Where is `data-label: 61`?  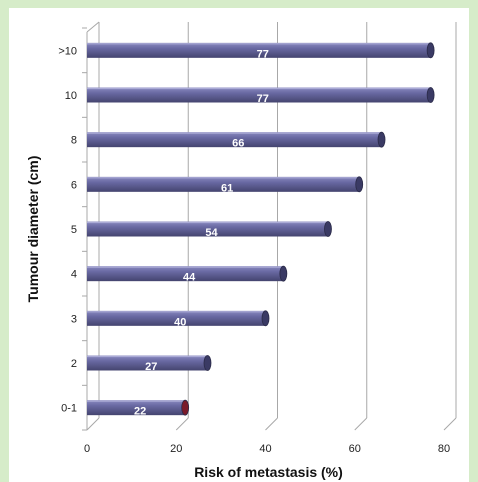
data-label: 61 is located at coordinates (227, 188).